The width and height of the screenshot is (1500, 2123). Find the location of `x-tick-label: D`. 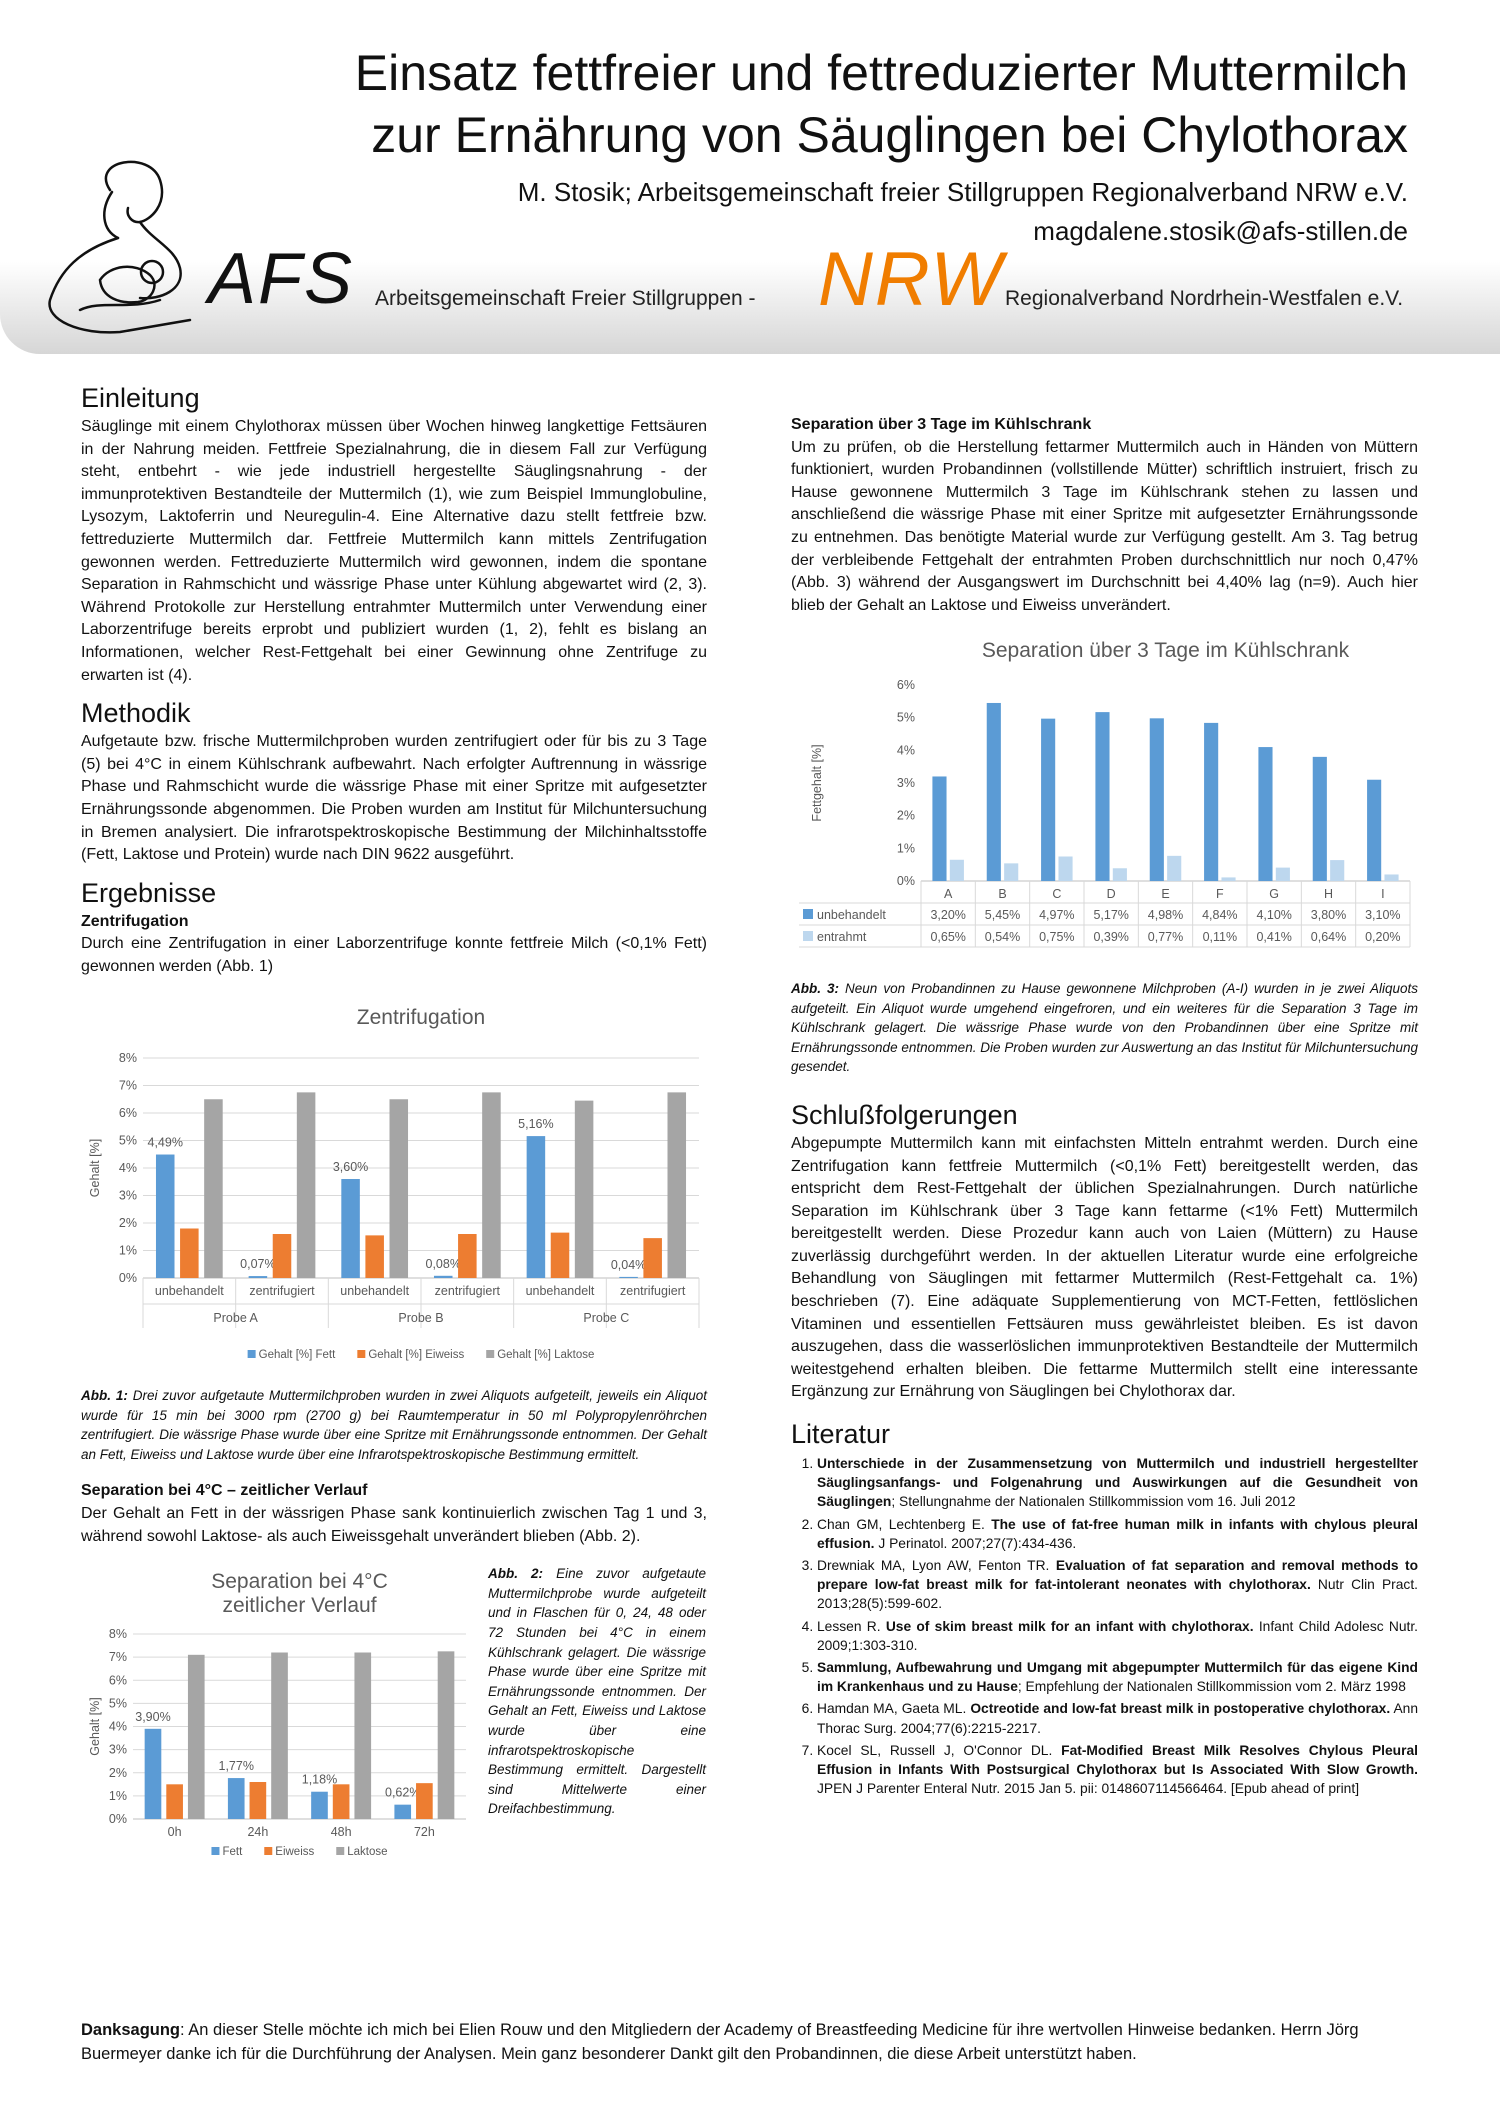

x-tick-label: D is located at coordinates (1111, 894).